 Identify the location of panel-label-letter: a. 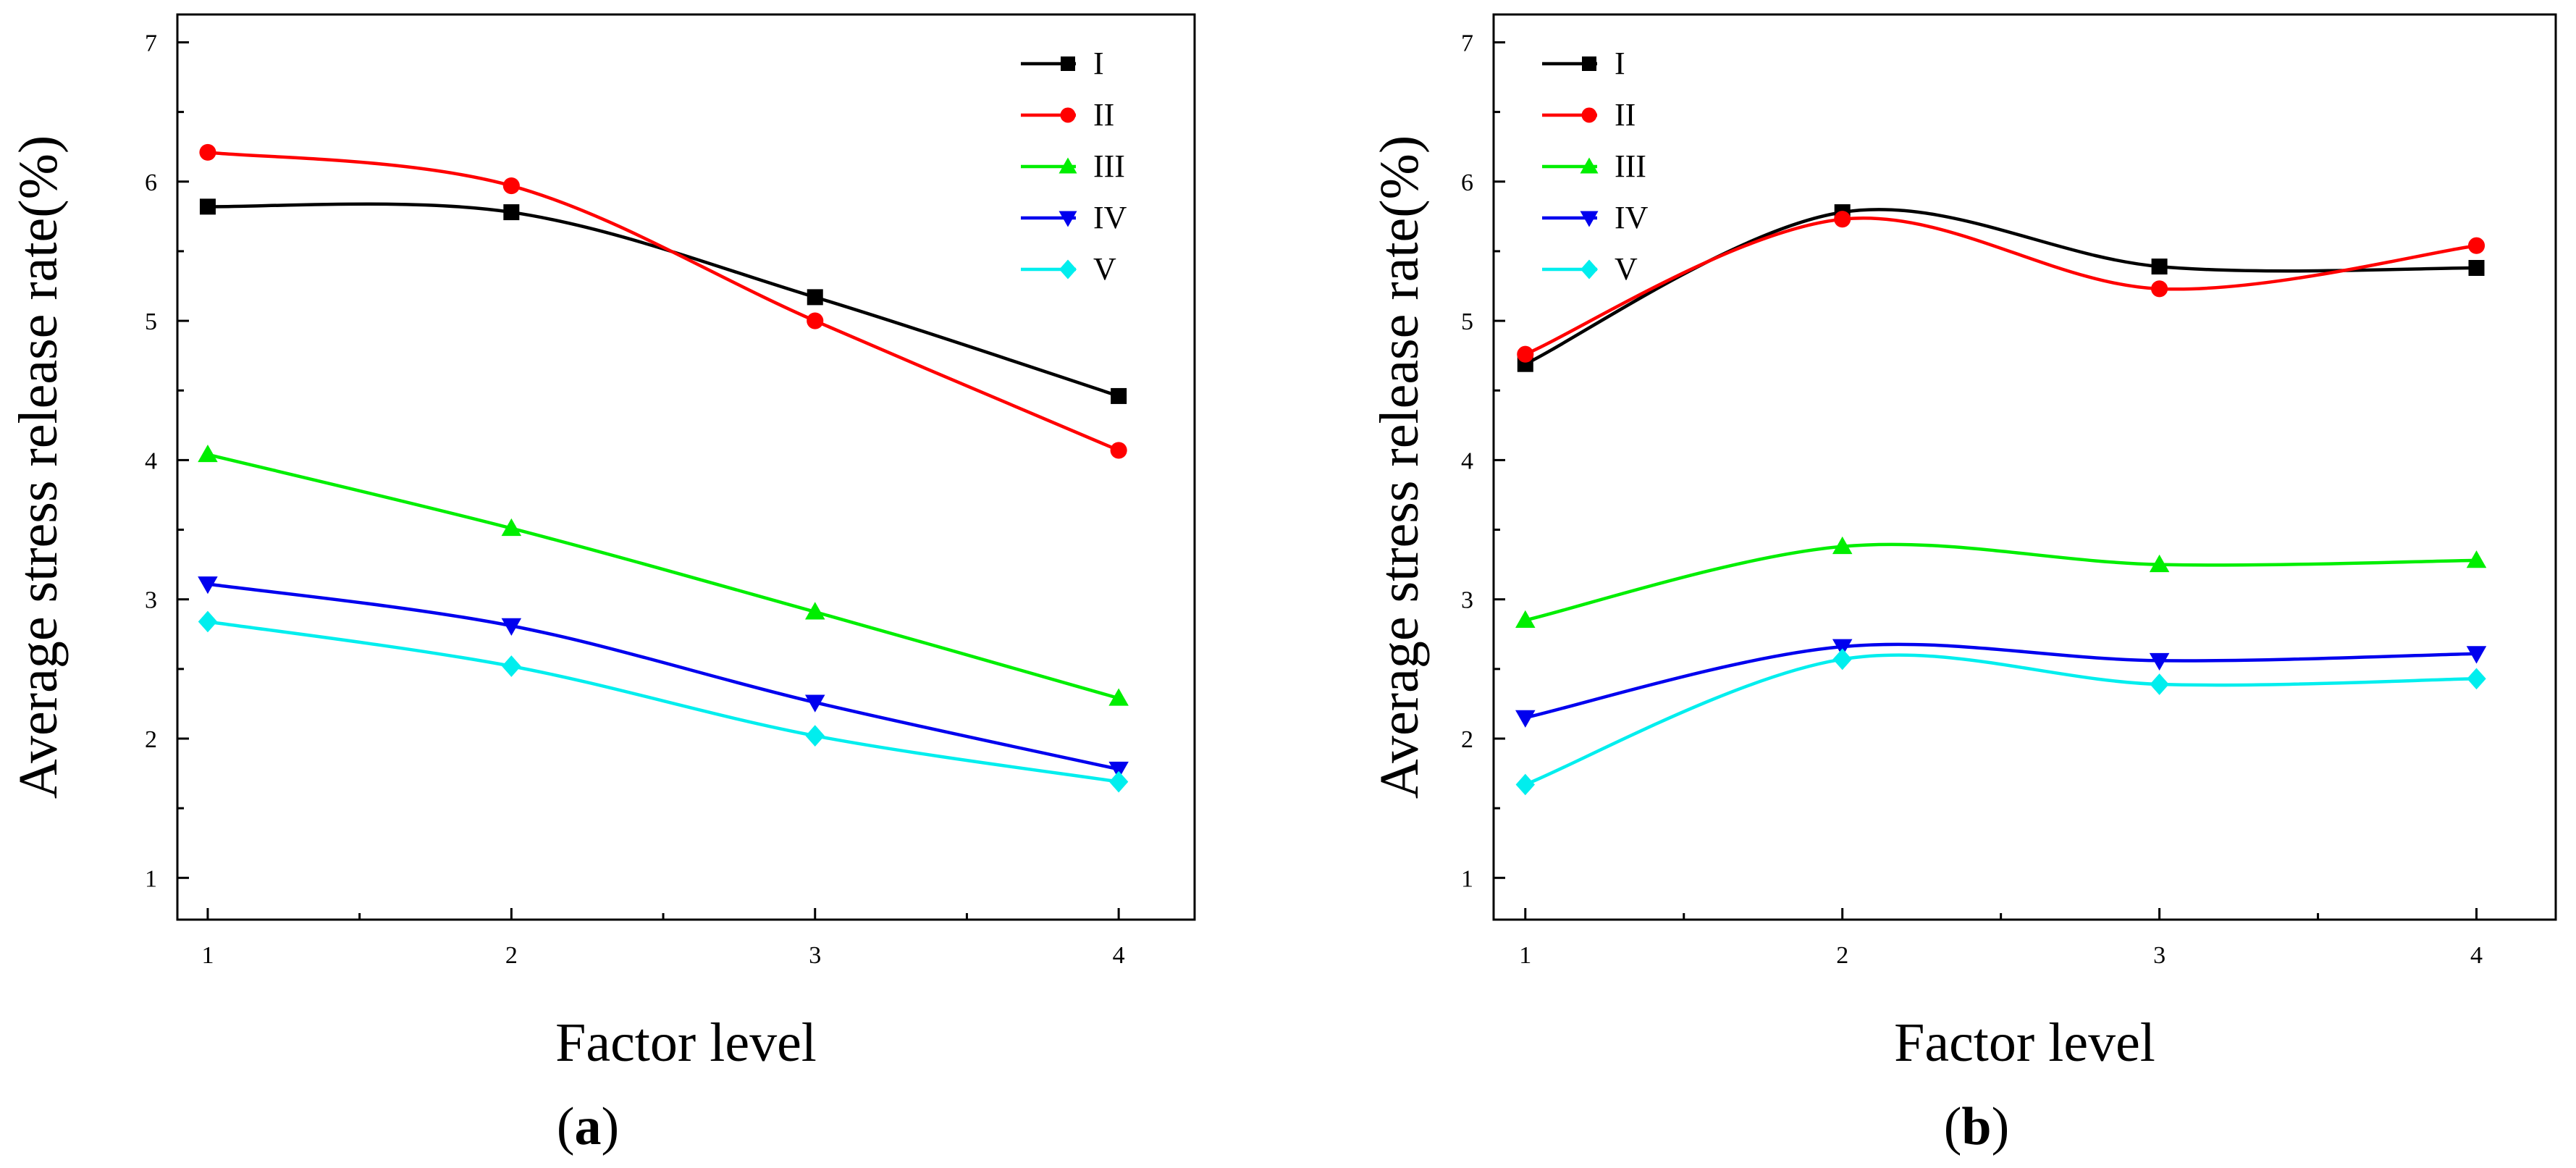
(588, 1126).